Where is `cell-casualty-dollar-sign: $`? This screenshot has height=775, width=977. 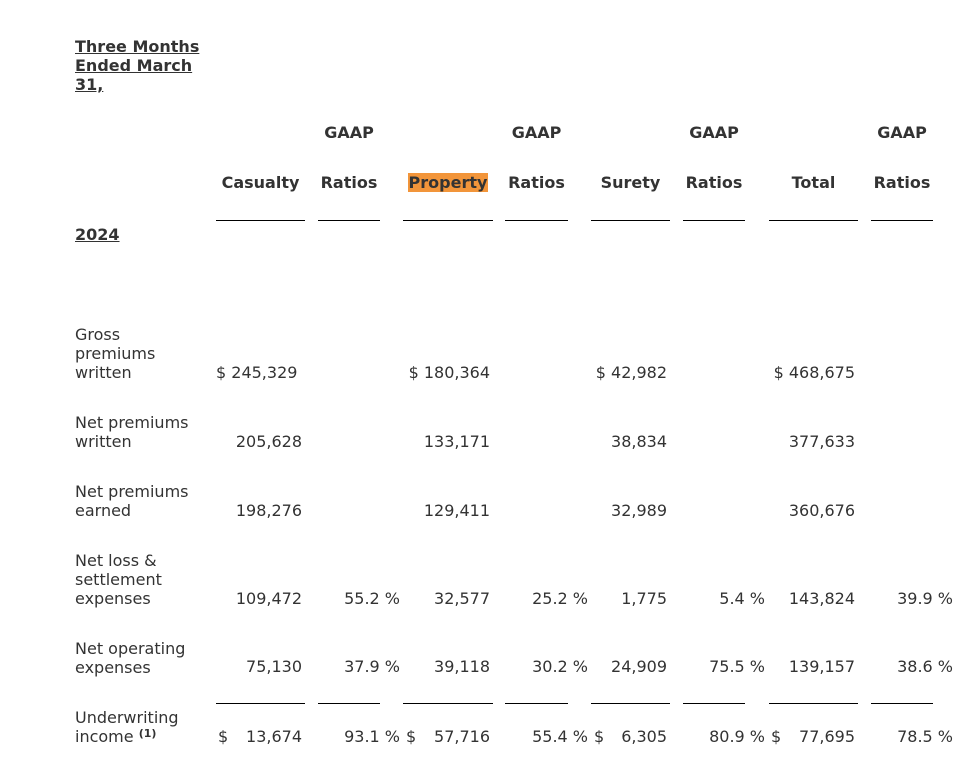
cell-casualty-dollar-sign: $ is located at coordinates (223, 736).